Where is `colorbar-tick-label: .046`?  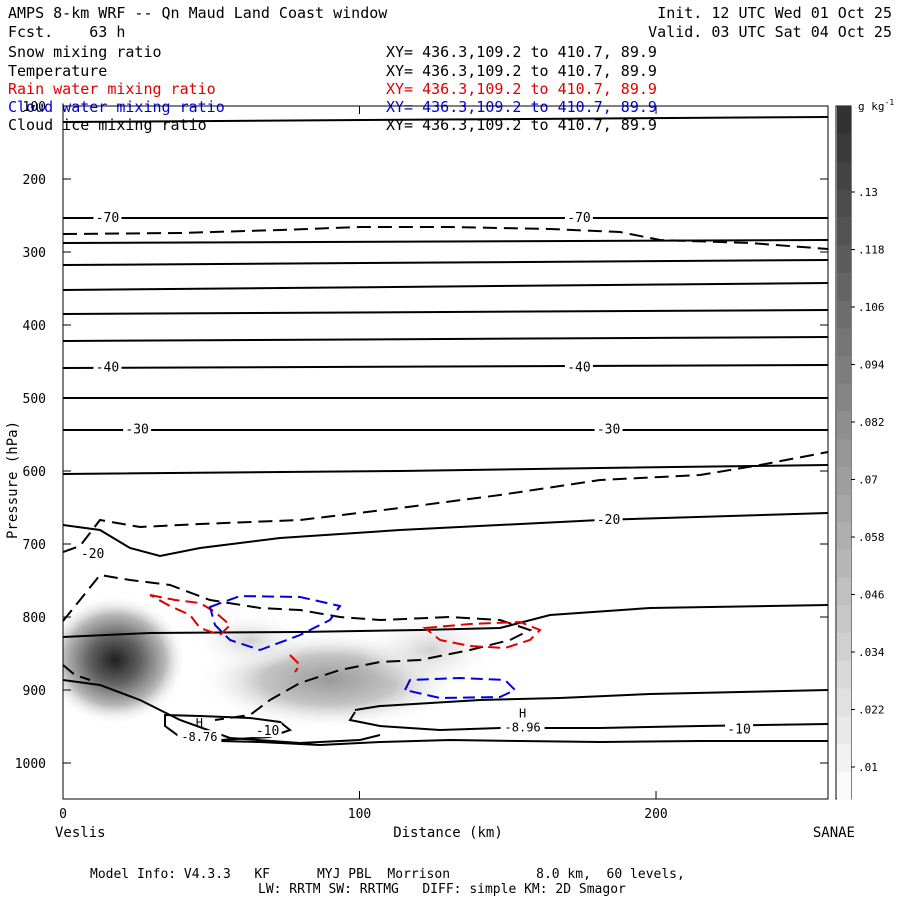
colorbar-tick-label: .046 is located at coordinates (871, 595).